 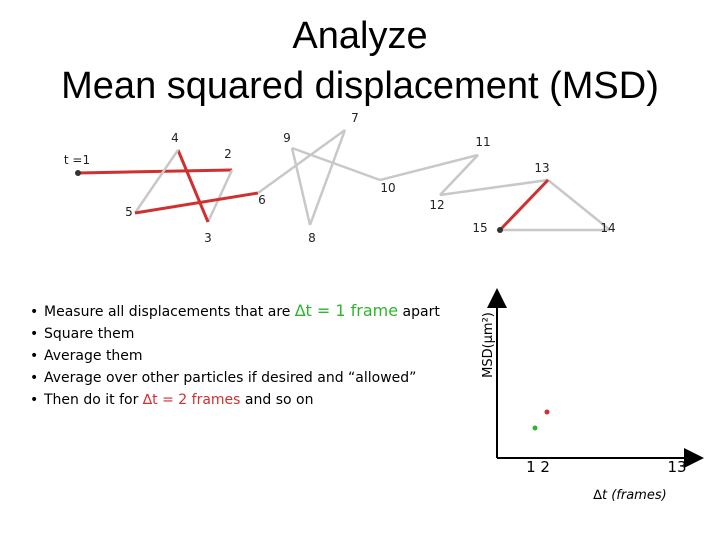 I want to click on bullet-item: Square them, so click(x=89, y=334).